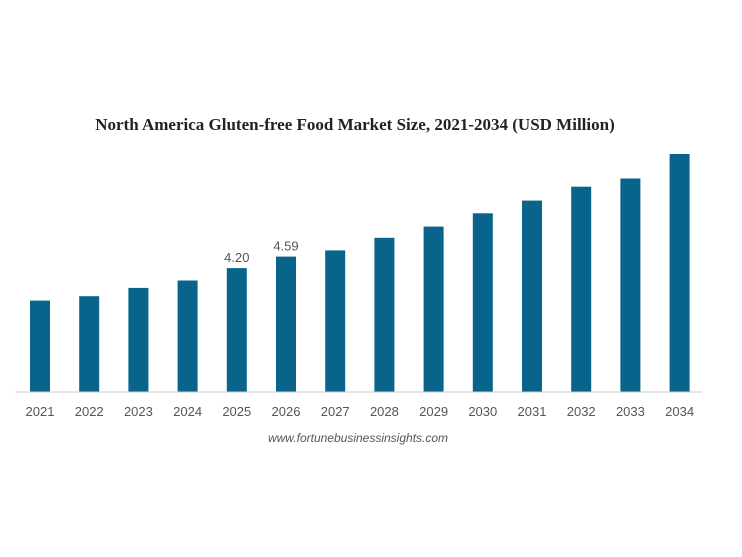 The width and height of the screenshot is (742, 557). I want to click on x-tick-label: 2026, so click(286, 411).